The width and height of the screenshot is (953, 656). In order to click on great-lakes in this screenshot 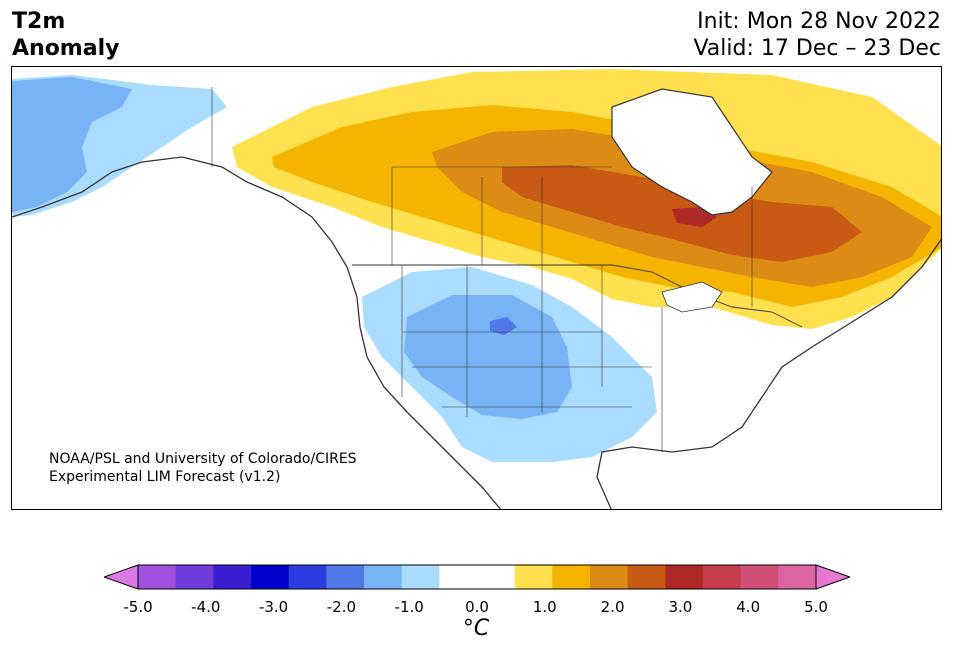, I will do `click(692, 297)`.